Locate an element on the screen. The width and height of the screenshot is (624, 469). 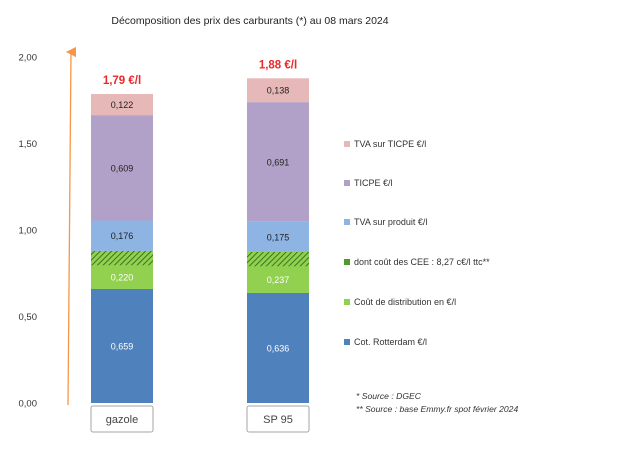
legend-item: dont coût des CEE : 8,27 c€/l ttc** is located at coordinates (417, 262).